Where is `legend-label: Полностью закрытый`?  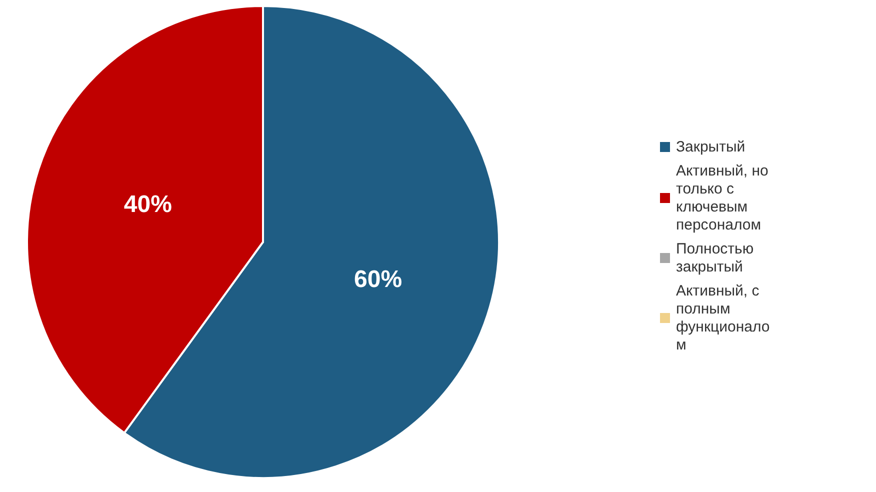
legend-label: Полностью закрытый is located at coordinates (717, 258).